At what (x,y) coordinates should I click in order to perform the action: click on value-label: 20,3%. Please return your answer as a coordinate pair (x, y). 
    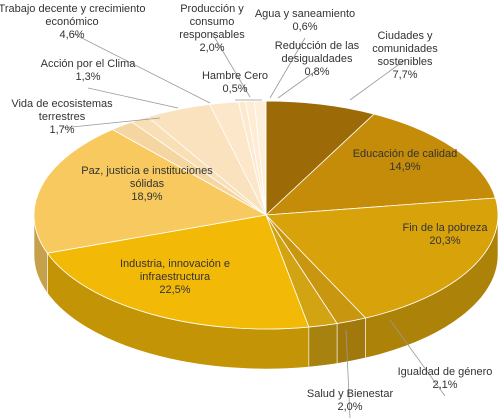
    Looking at the image, I should click on (445, 241).